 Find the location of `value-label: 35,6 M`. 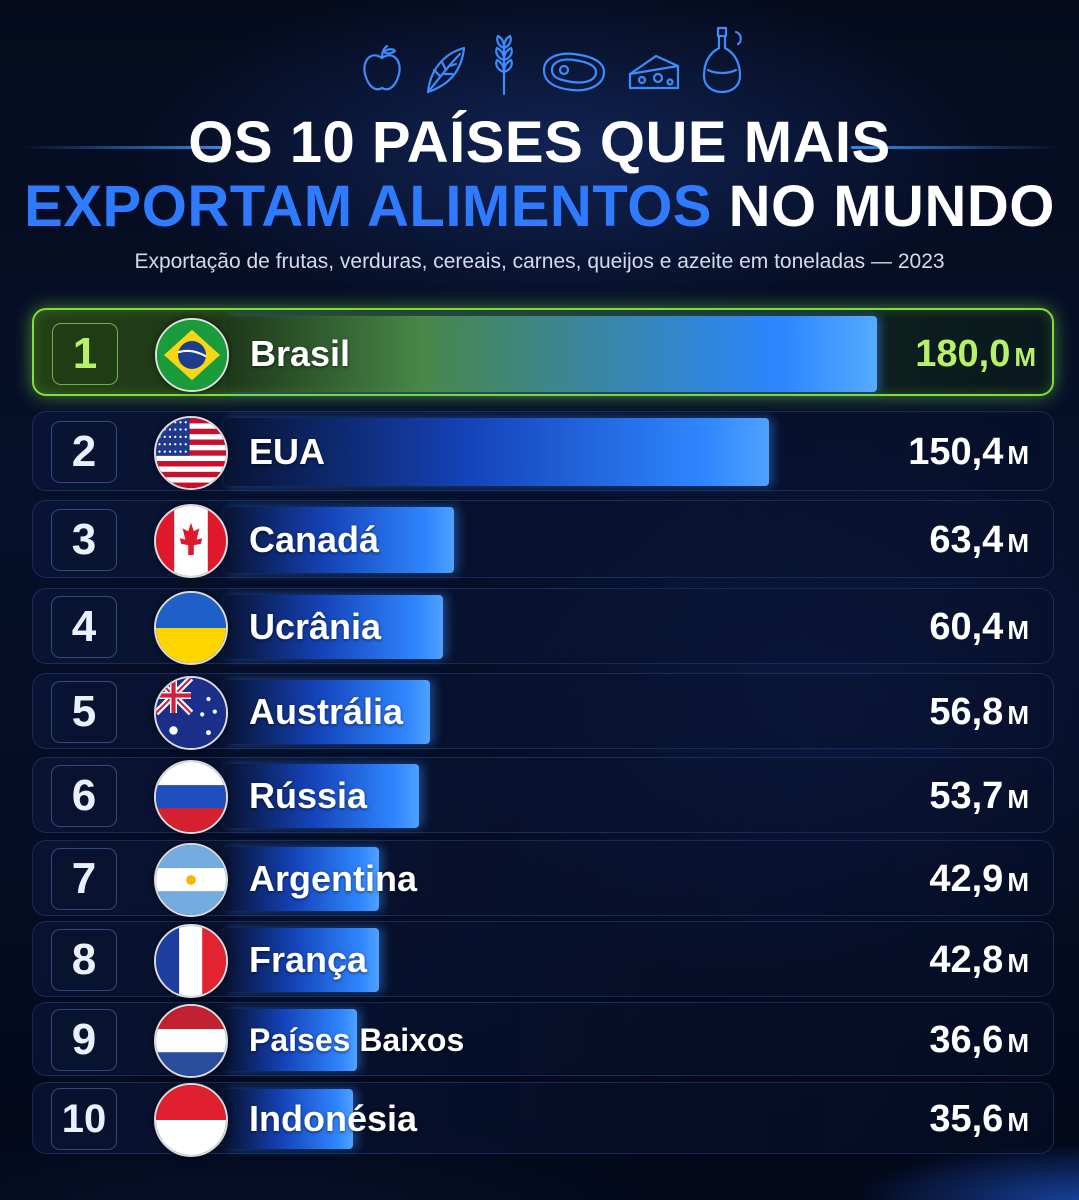

value-label: 35,6 M is located at coordinates (979, 1120).